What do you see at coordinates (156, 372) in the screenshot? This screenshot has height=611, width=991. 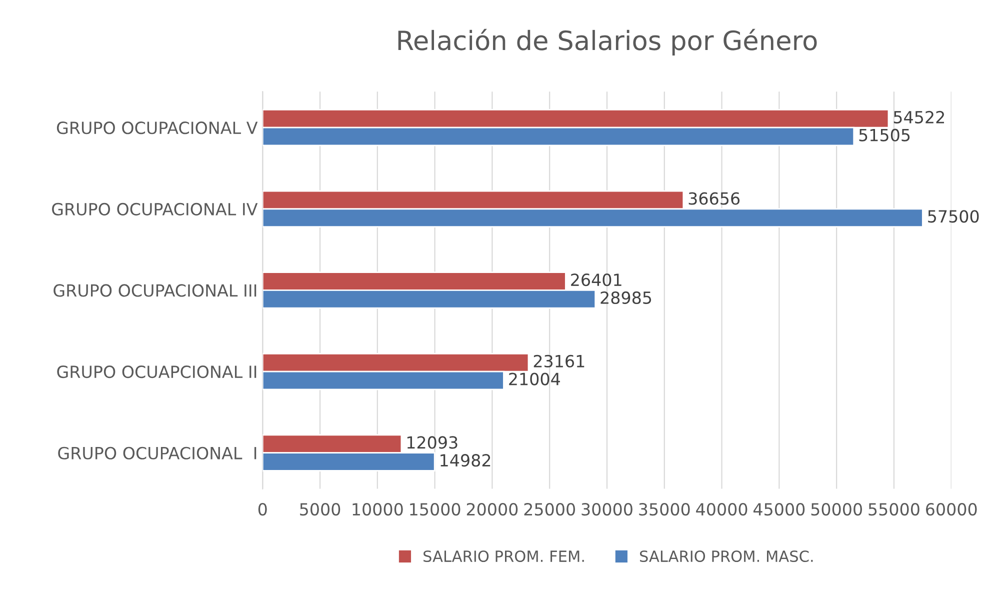 I see `y-tick-label: GRUPO OCUAPCIONAL II` at bounding box center [156, 372].